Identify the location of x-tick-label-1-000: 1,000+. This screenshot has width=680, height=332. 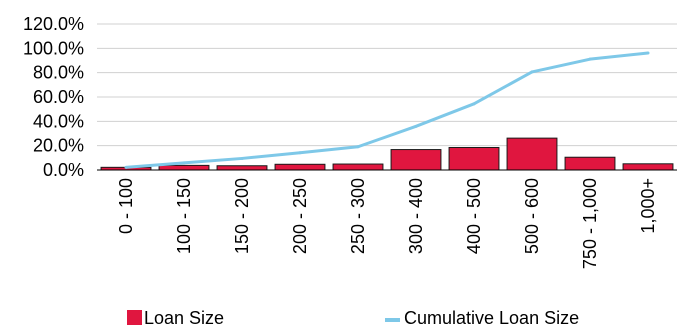
(648, 206).